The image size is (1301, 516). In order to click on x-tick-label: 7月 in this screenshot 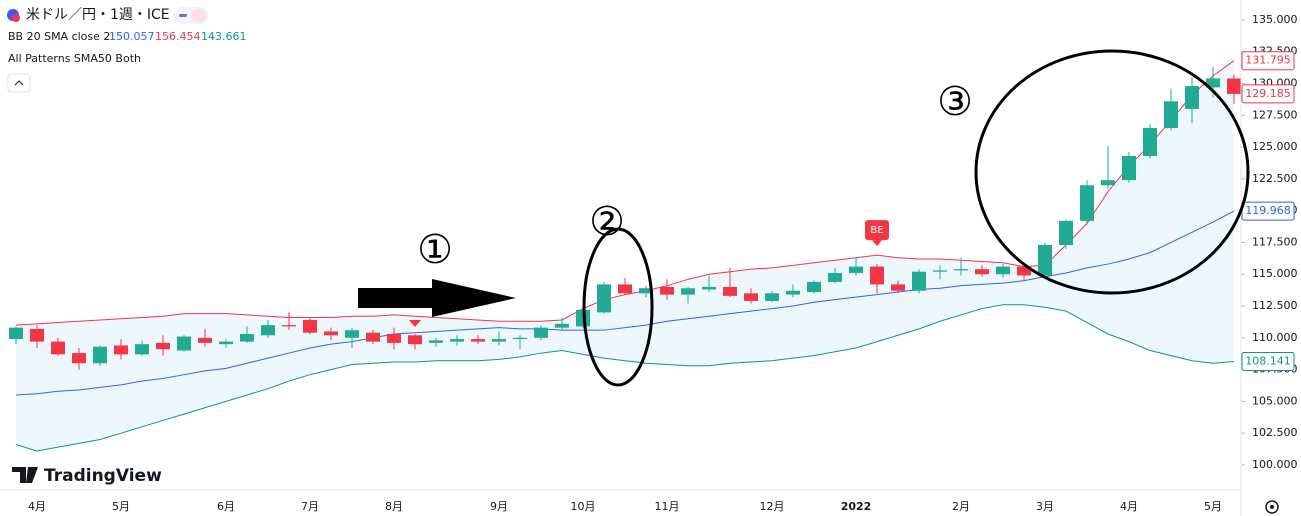, I will do `click(310, 506)`.